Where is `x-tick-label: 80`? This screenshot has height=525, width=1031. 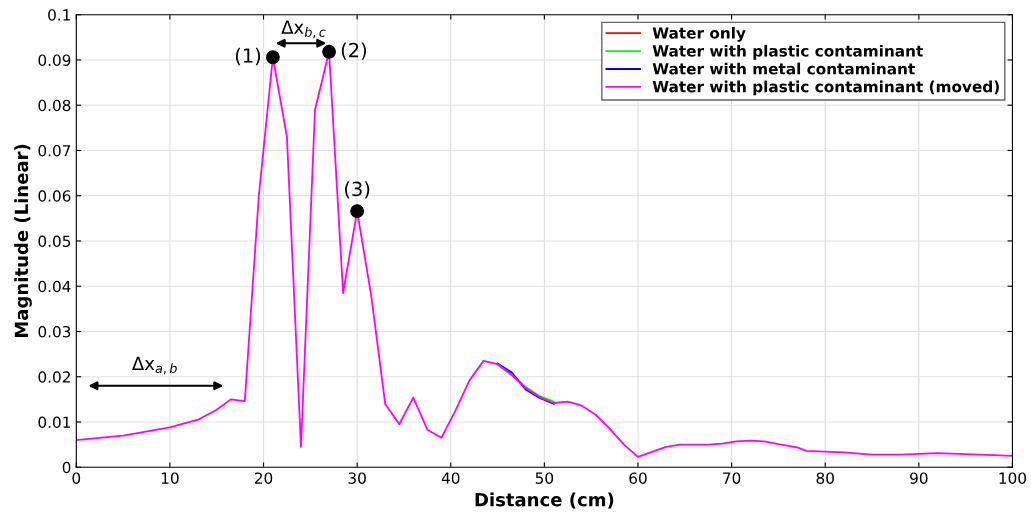 x-tick-label: 80 is located at coordinates (825, 478).